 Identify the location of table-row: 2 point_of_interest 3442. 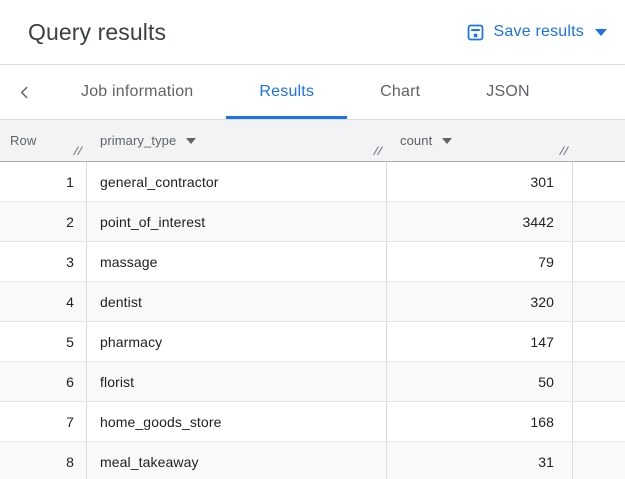
(312, 222).